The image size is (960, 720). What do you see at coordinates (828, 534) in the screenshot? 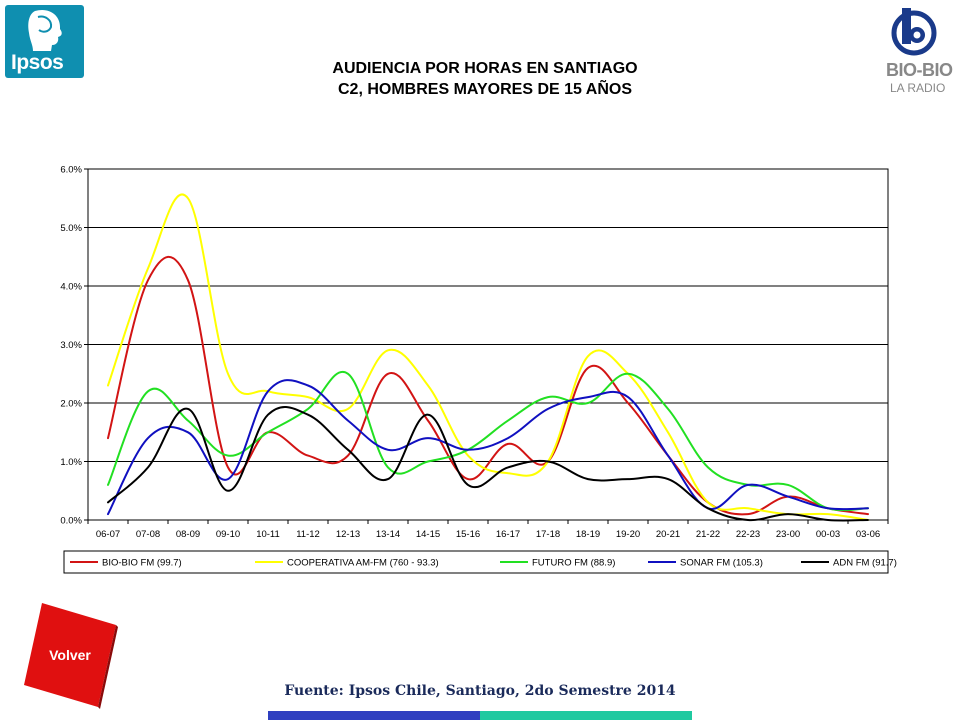
I see `x-tick-label: 00-03` at bounding box center [828, 534].